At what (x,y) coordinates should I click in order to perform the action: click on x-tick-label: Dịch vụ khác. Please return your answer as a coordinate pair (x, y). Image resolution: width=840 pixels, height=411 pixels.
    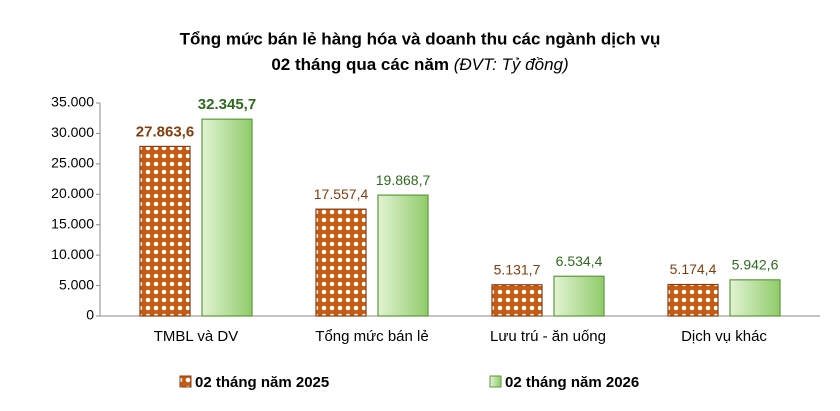
    Looking at the image, I should click on (724, 336).